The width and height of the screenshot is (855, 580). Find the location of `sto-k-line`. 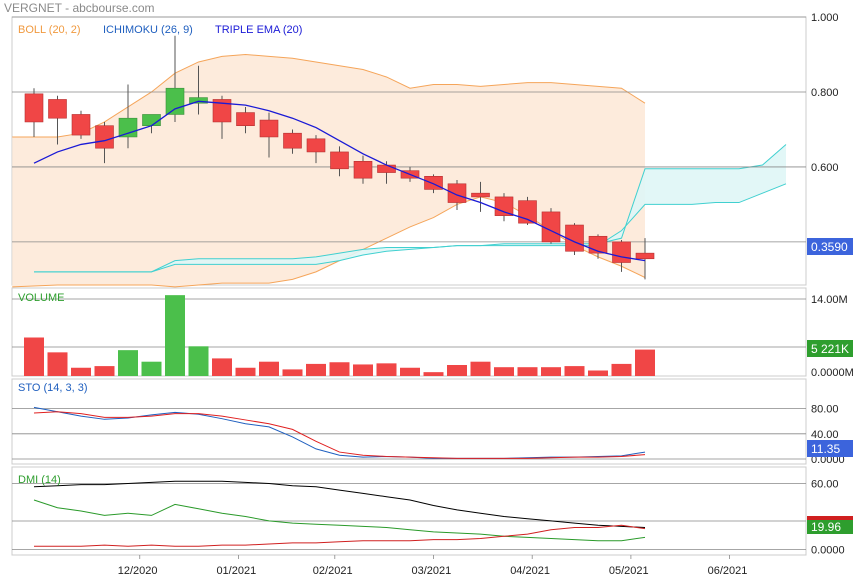

sto-k-line is located at coordinates (339, 432).